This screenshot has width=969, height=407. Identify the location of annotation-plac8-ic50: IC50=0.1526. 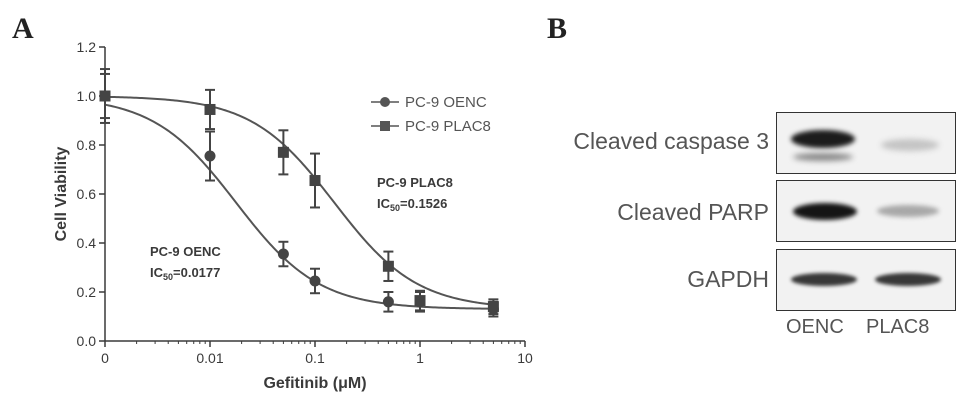
(412, 204).